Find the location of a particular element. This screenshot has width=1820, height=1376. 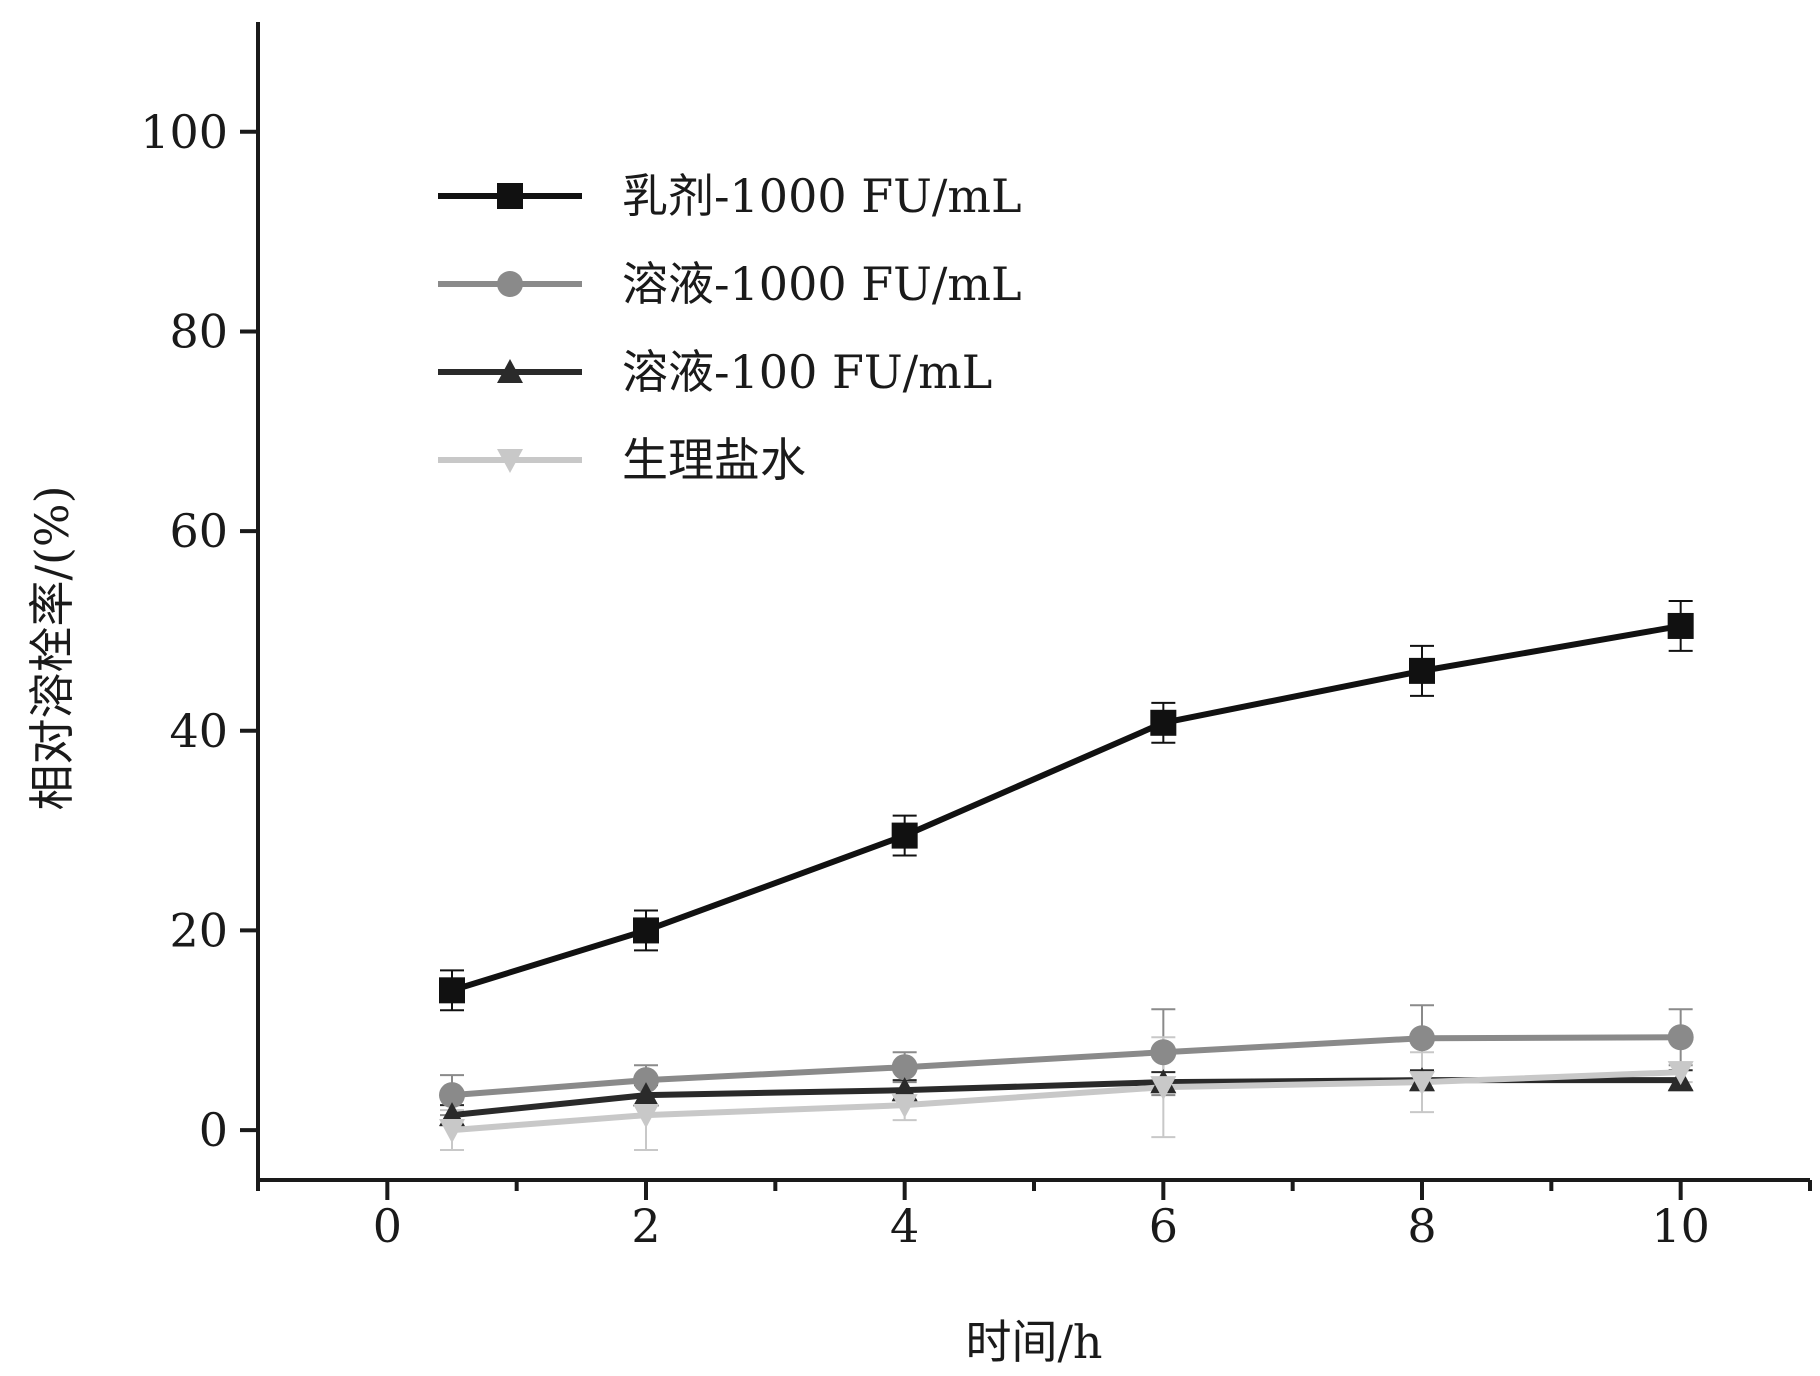

y-tick-label: 0 is located at coordinates (213, 1130).